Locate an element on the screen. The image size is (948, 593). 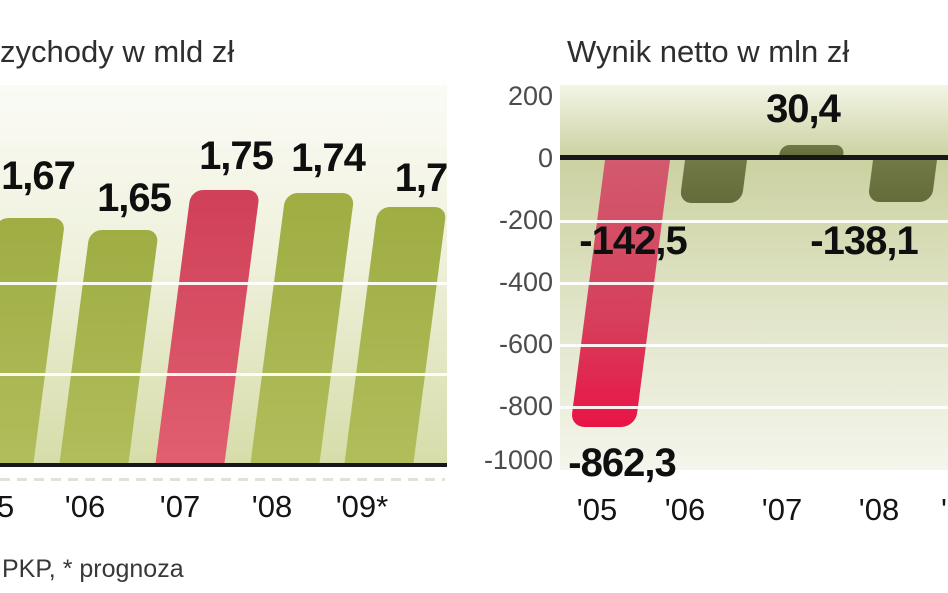
left-axis-shadow-strip is located at coordinates (222, 479).